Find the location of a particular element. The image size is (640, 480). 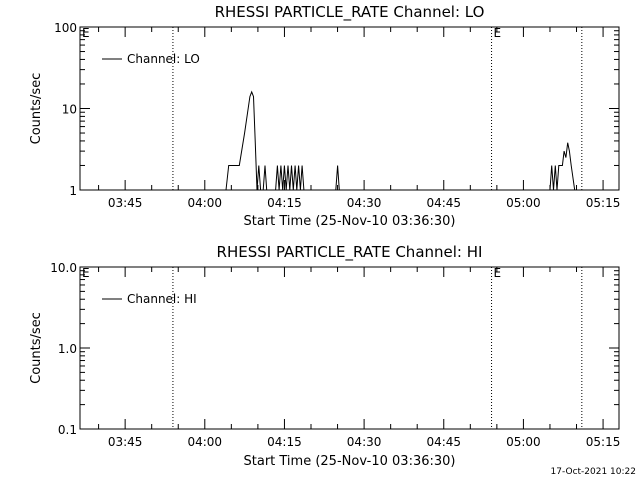

chart-title: RHESSI PARTICLE_RATE Channel: LO is located at coordinates (350, 12).